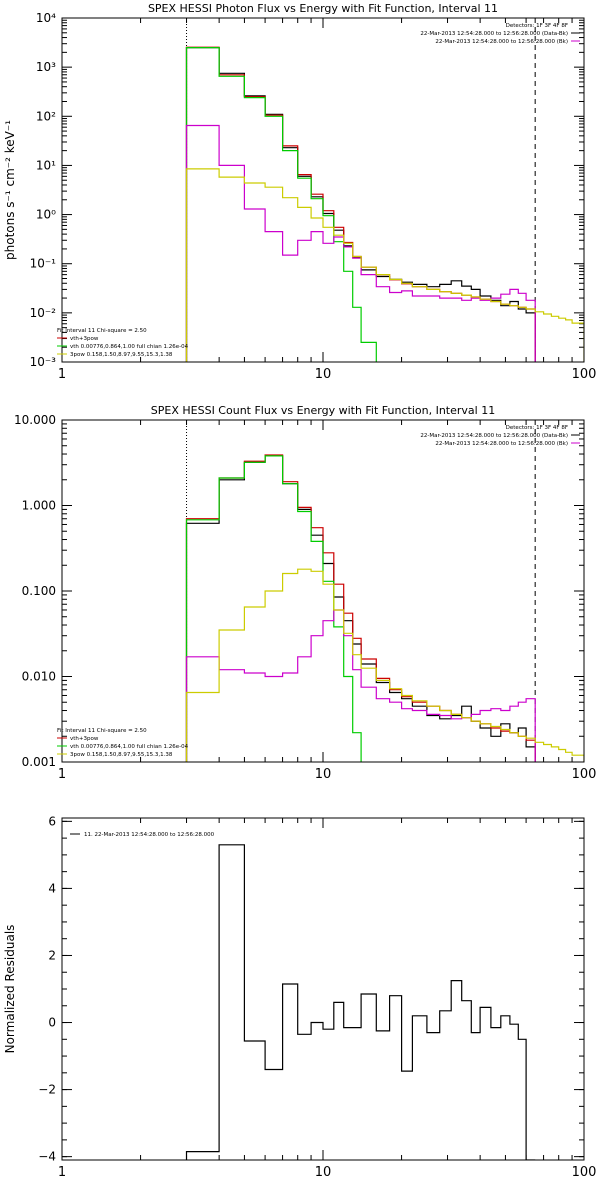 The image size is (600, 1200). Describe the element at coordinates (39, 762) in the screenshot. I see `y-tick-label: 0.001` at that location.